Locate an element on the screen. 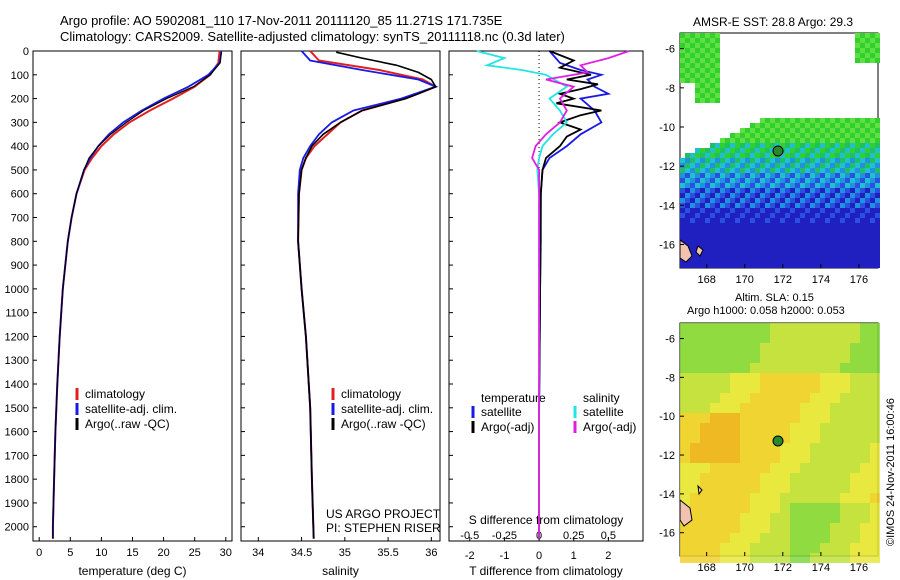  sla-map-subtitle: Argo h1000: 0.058 h2000: 0.053 is located at coordinates (766, 311).